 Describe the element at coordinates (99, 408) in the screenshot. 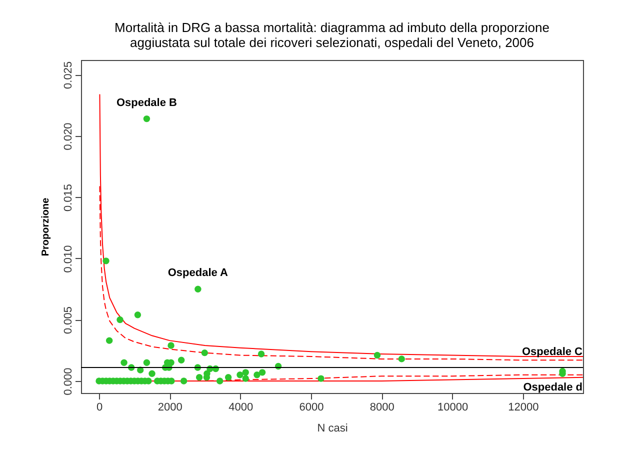

I see `x-tick-label: 0` at that location.